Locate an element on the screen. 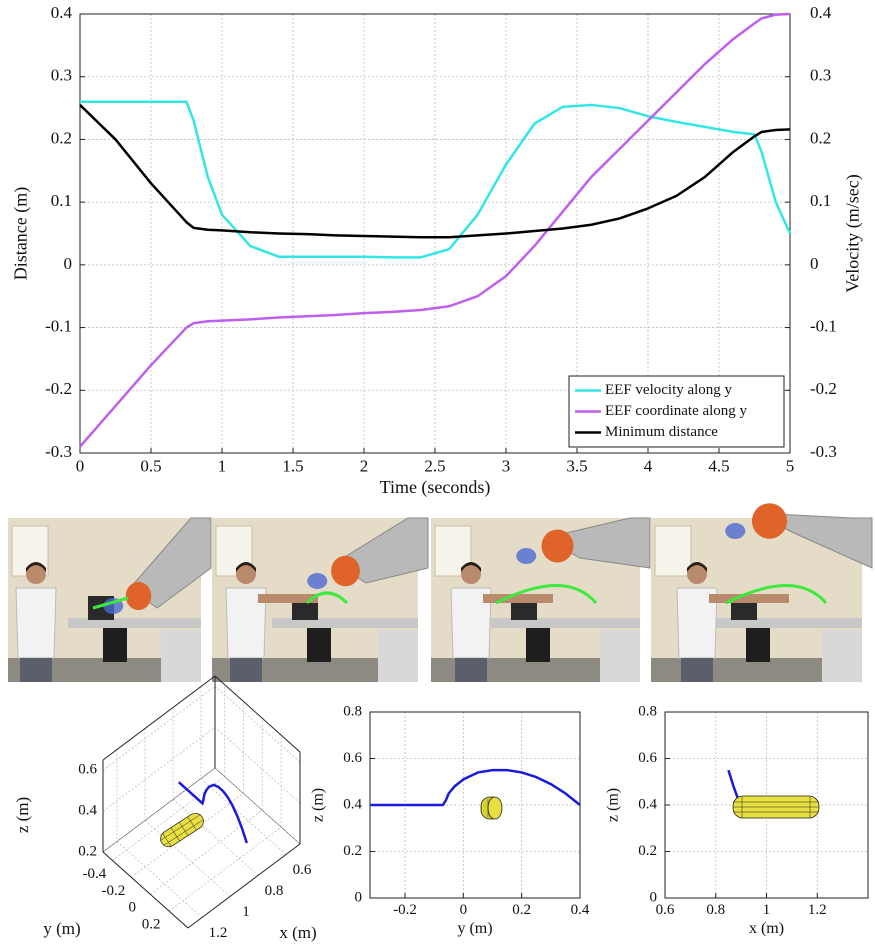 This screenshot has width=875, height=950. cylinder-xz is located at coordinates (776, 807).